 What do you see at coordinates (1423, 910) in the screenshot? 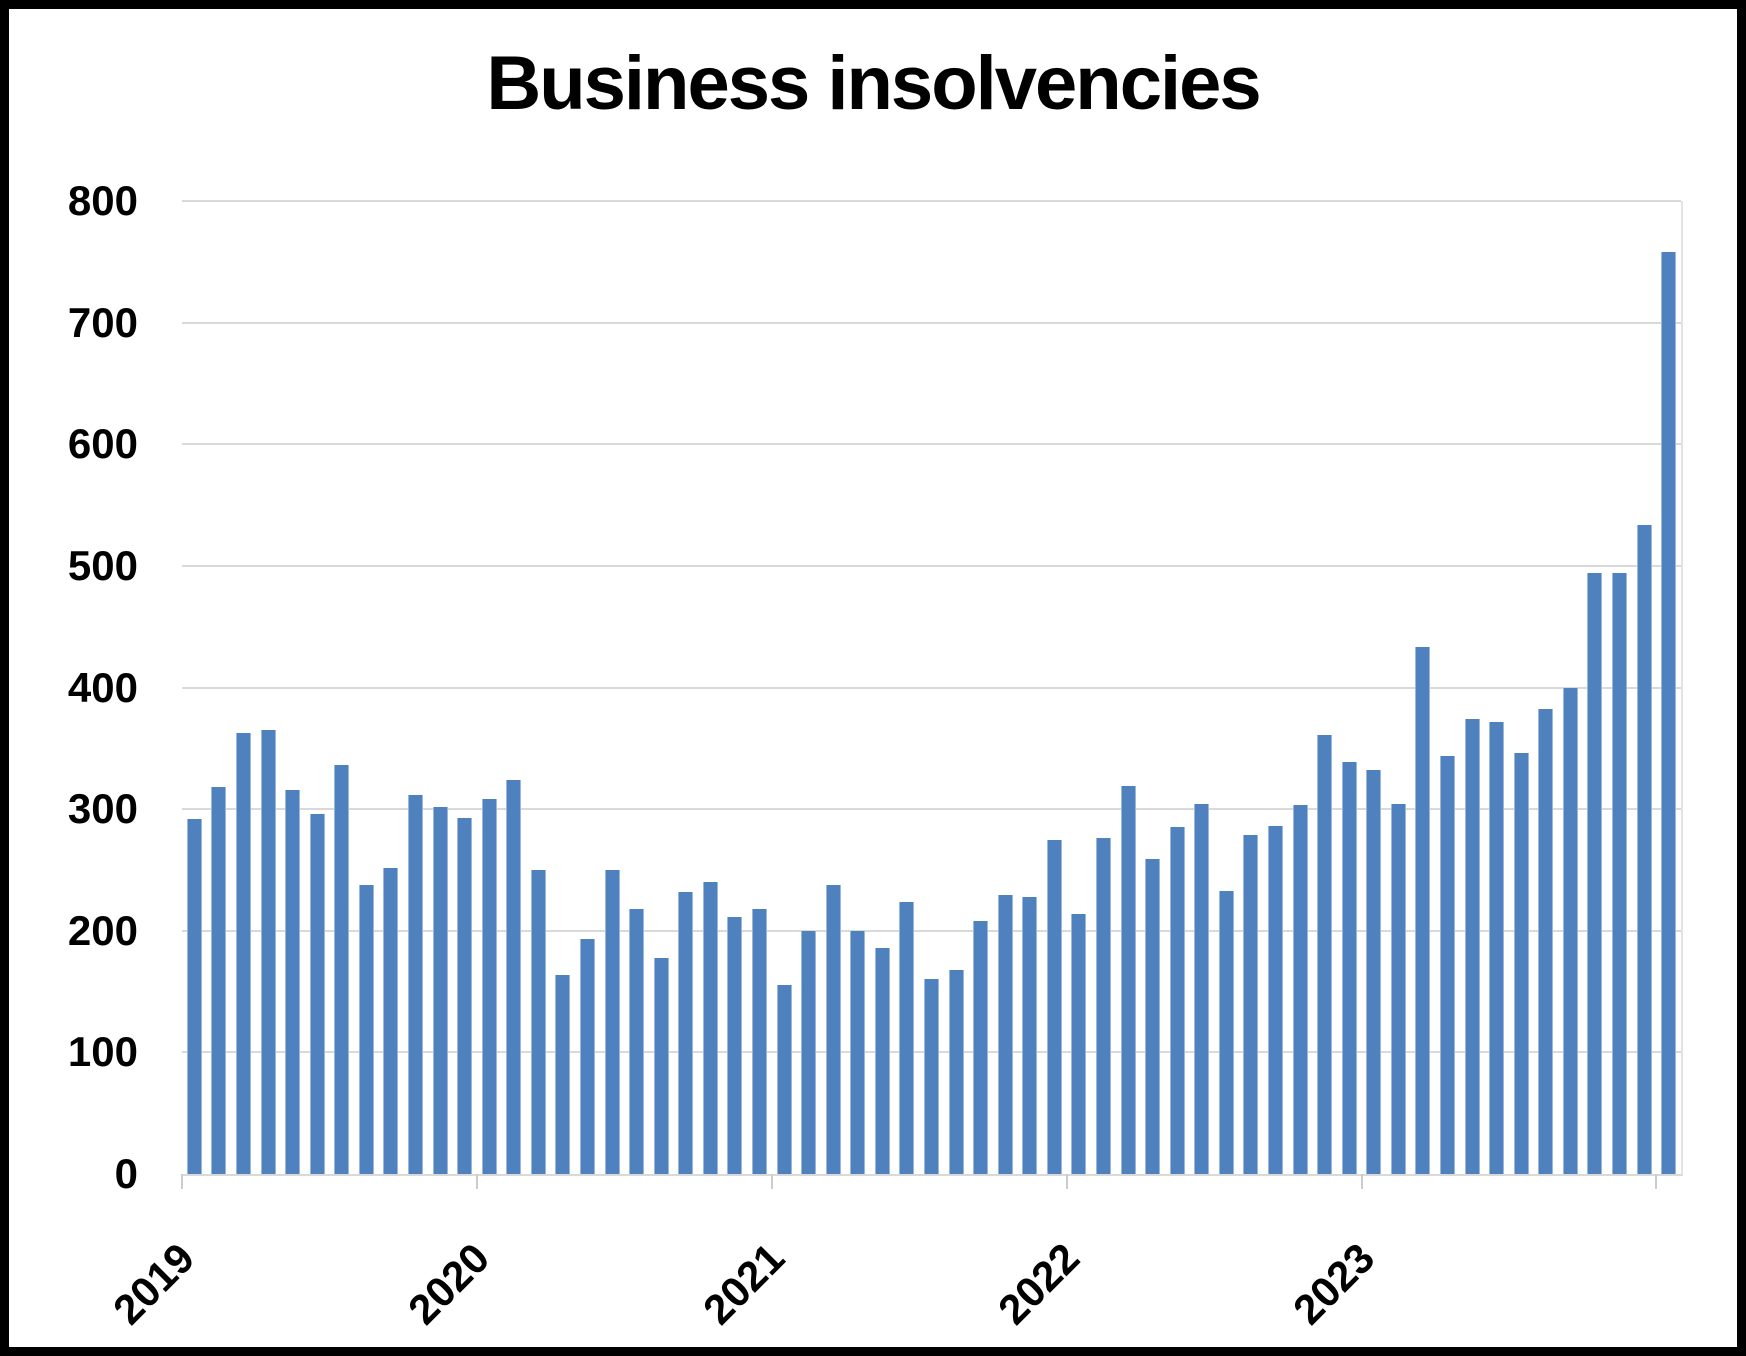
I see `bar-2023-mar` at bounding box center [1423, 910].